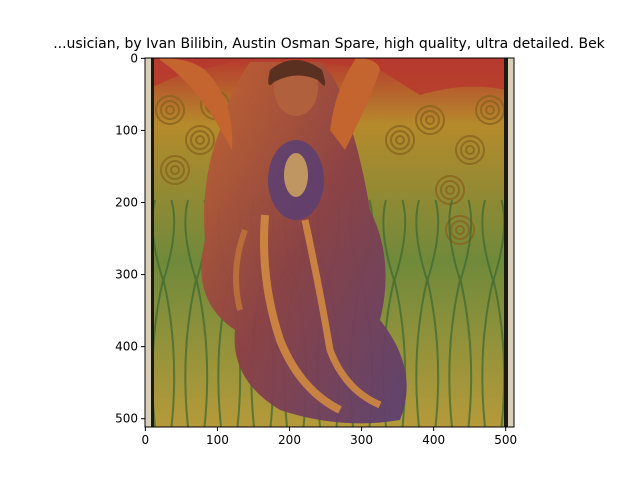 This screenshot has width=640, height=480. Describe the element at coordinates (126, 275) in the screenshot. I see `y-tick-label: 300` at that location.